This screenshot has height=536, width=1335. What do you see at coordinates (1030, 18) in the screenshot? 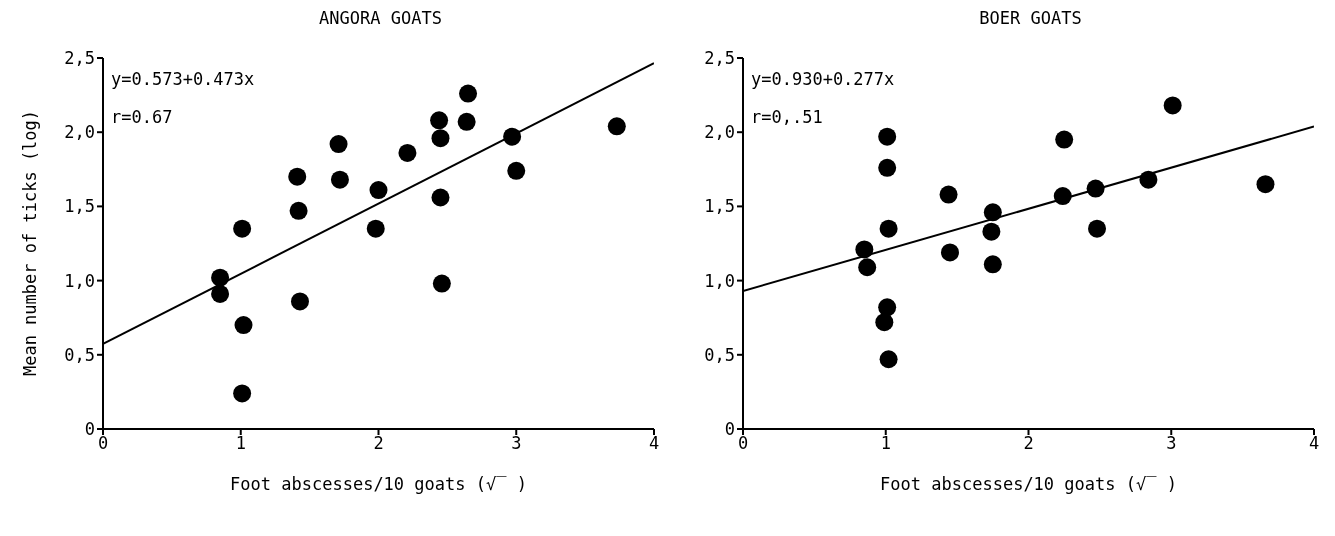
I see `chart-title: BOER GOATS` at bounding box center [1030, 18].